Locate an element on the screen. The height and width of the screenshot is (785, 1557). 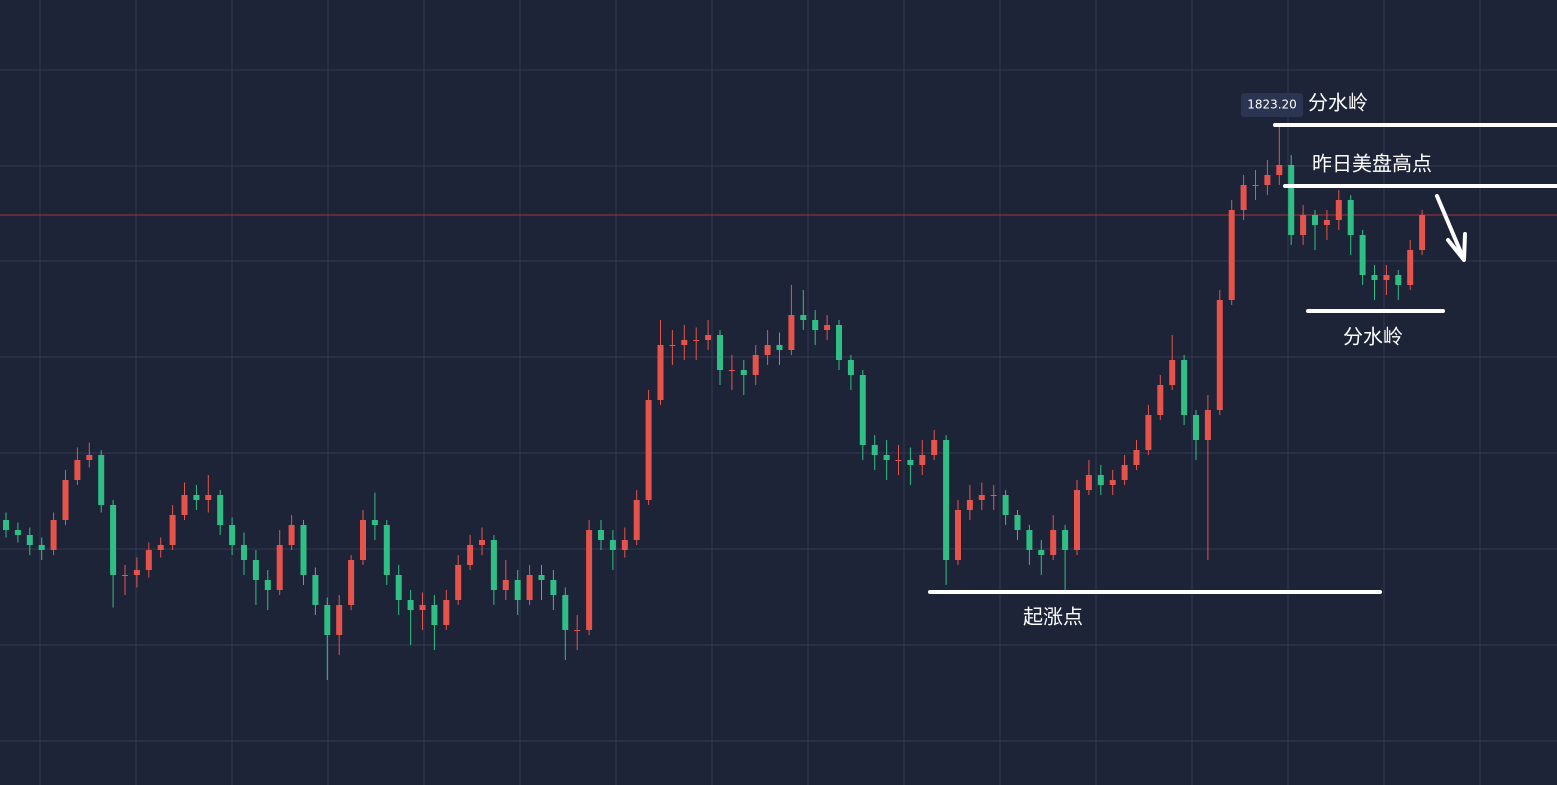
price-label: 1823.20 is located at coordinates (1272, 105).